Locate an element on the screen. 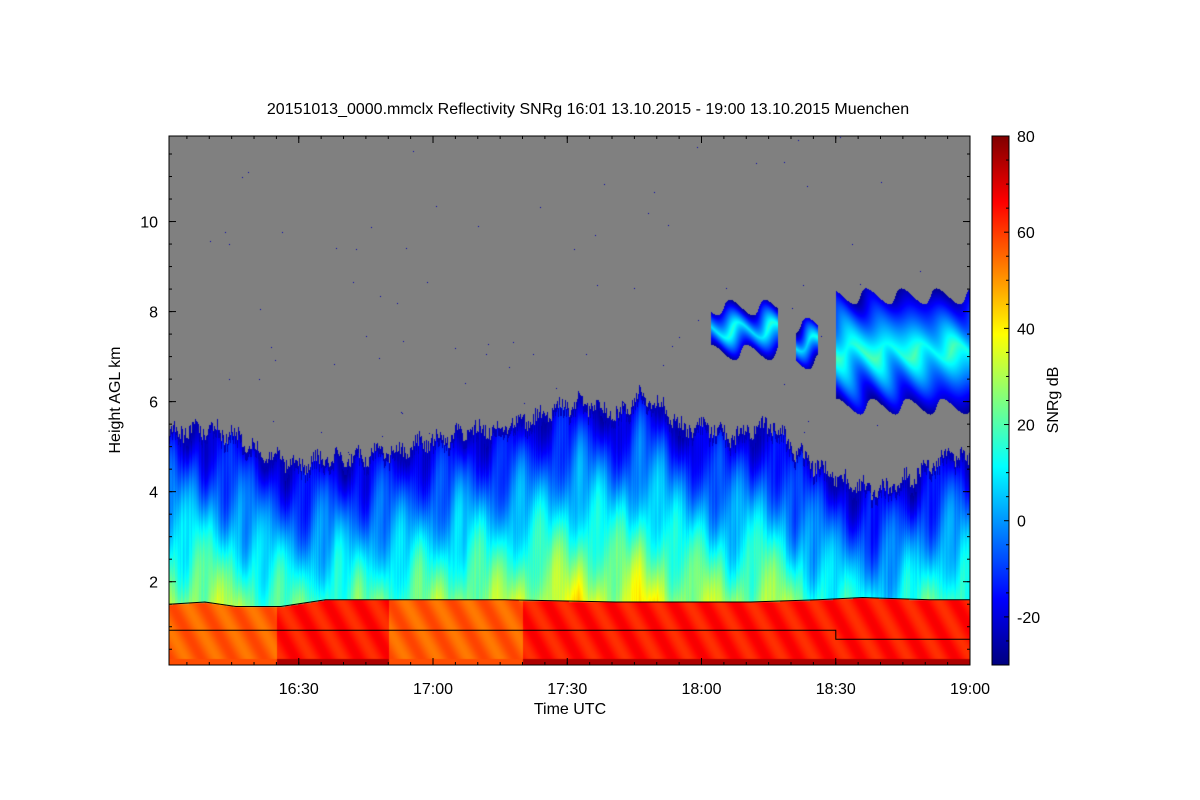  y-tick-label: 6 is located at coordinates (153, 403).